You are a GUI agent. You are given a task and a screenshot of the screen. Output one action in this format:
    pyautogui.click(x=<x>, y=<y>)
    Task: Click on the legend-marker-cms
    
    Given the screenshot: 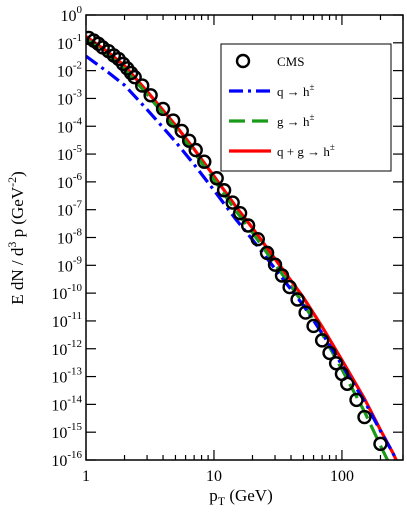 What is the action you would take?
    pyautogui.click(x=243, y=61)
    